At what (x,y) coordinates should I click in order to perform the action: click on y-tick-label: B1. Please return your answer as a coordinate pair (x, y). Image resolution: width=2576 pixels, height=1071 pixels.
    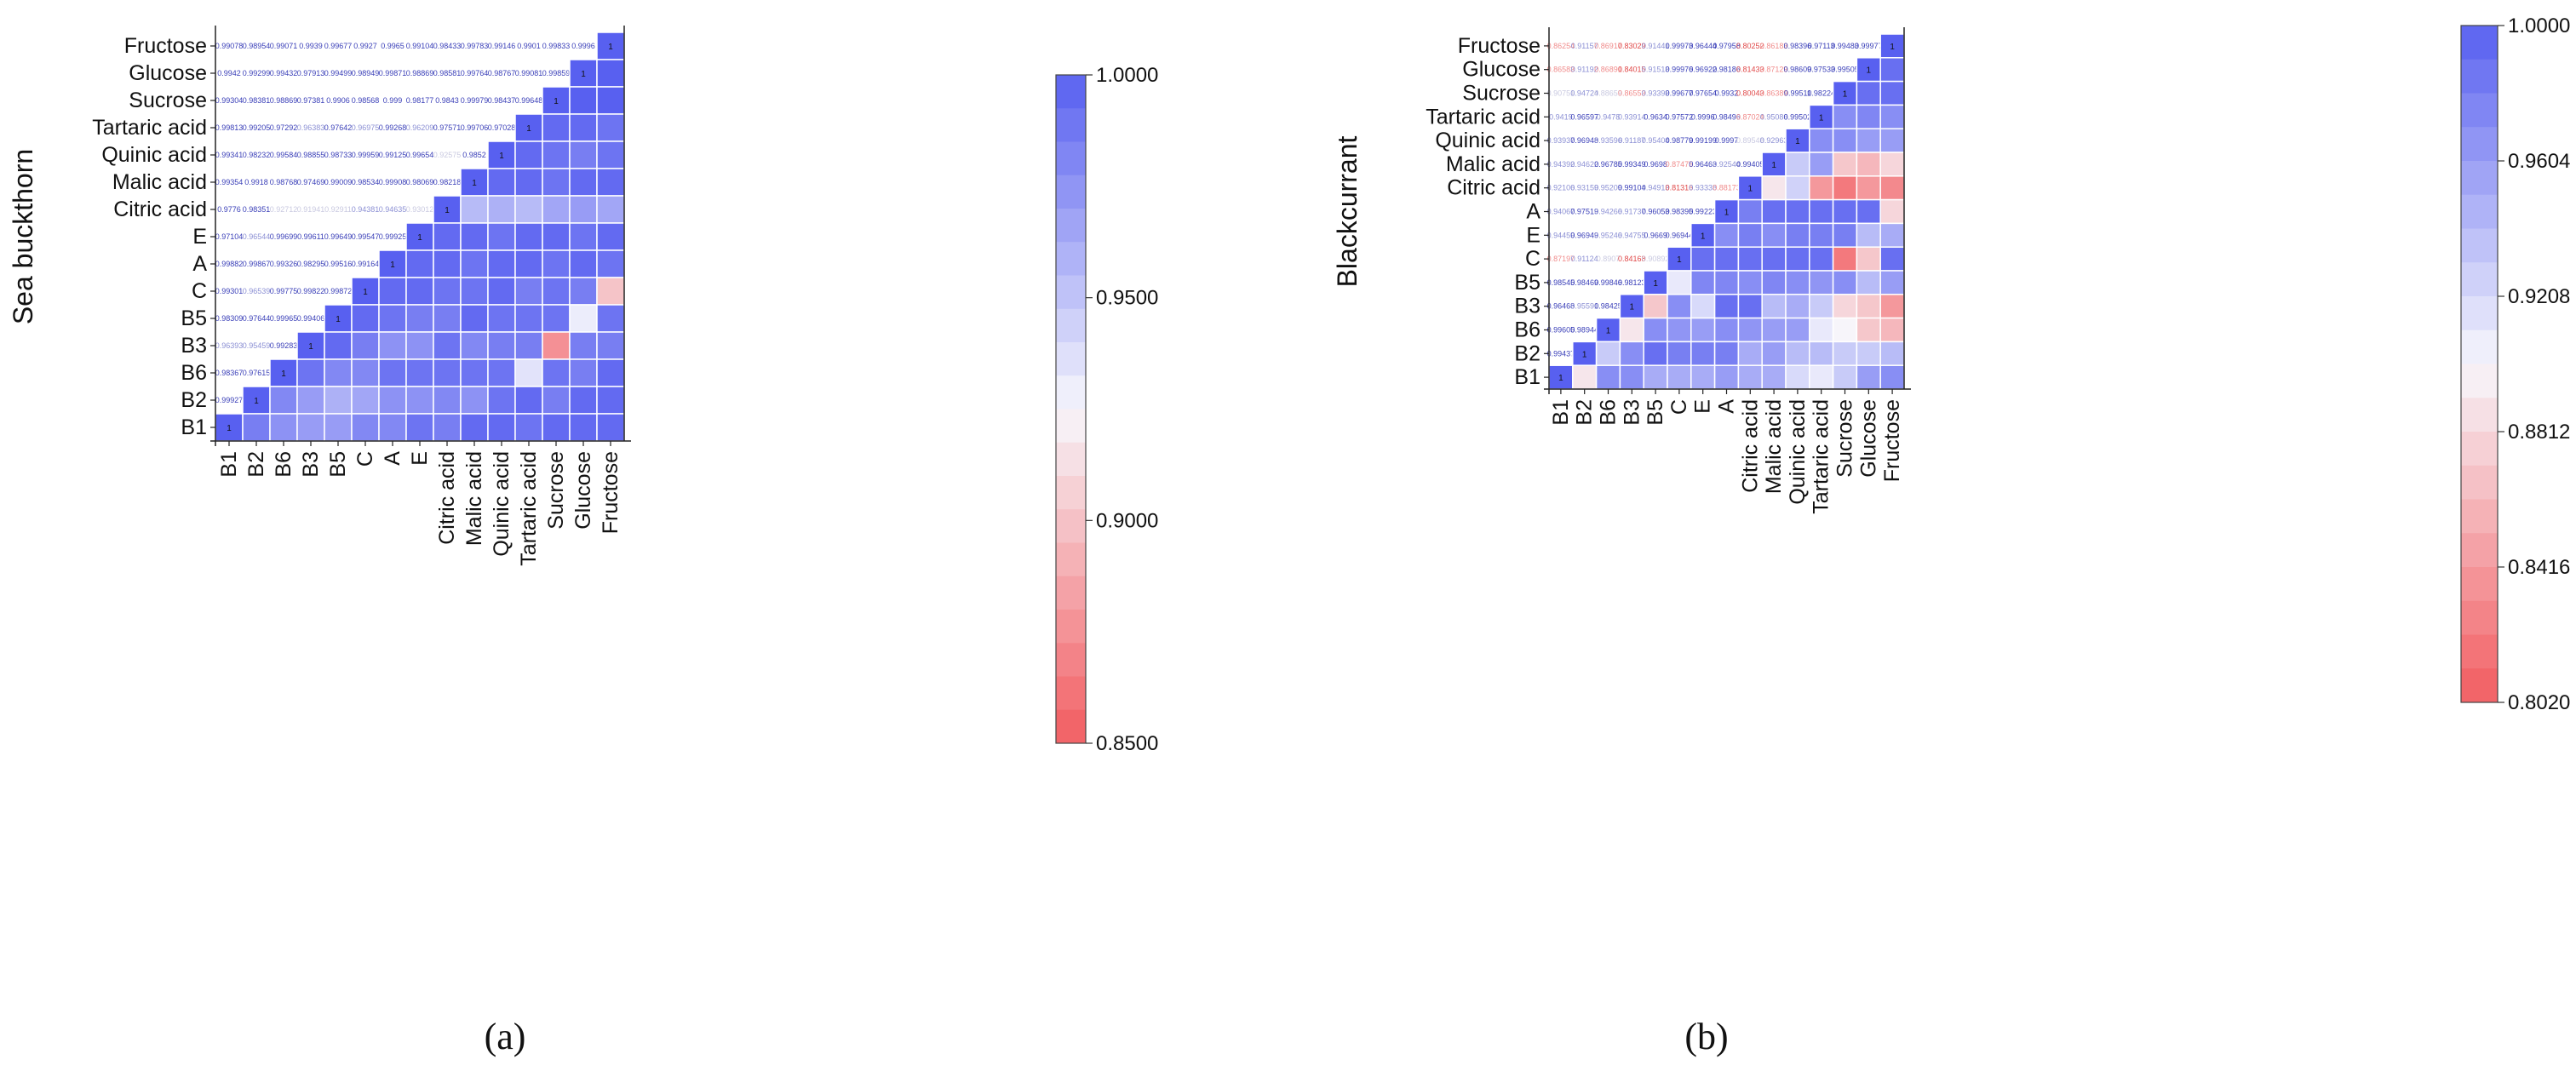
    Looking at the image, I should click on (194, 427).